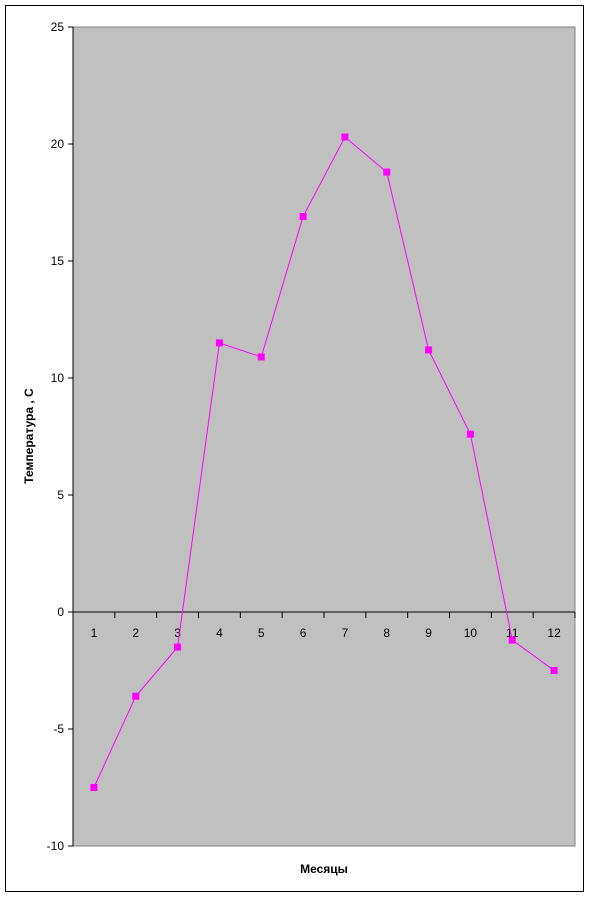  I want to click on x-tick-label: 6, so click(303, 633).